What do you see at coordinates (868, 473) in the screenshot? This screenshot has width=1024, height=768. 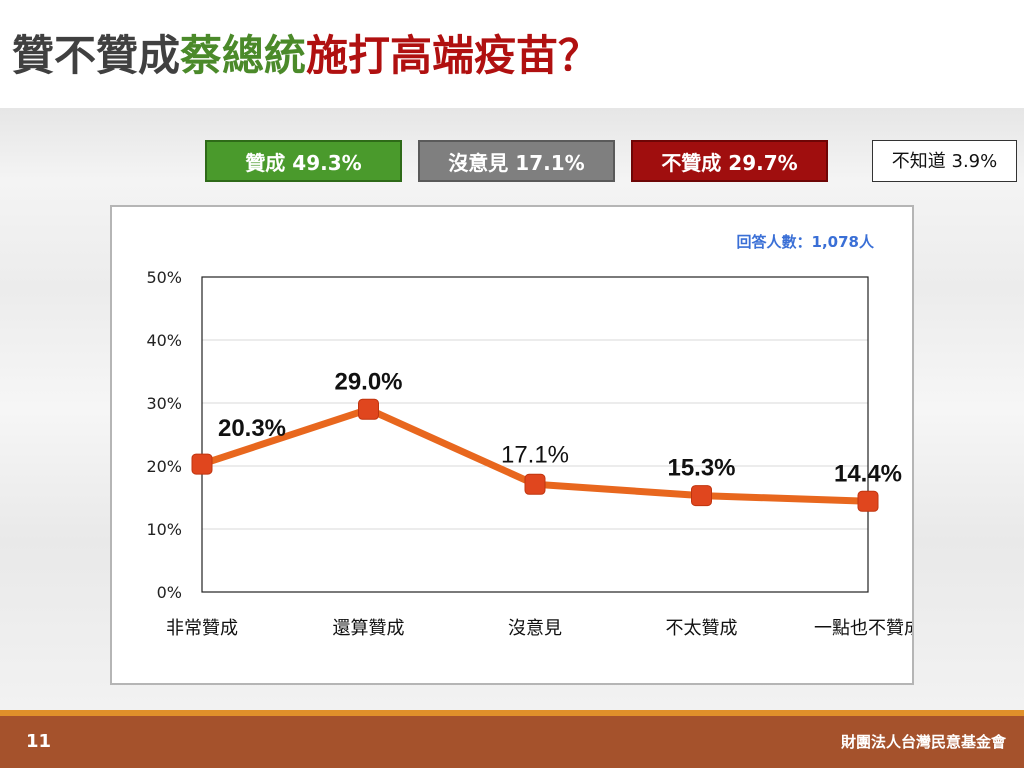 I see `data-label: 14.4%` at bounding box center [868, 473].